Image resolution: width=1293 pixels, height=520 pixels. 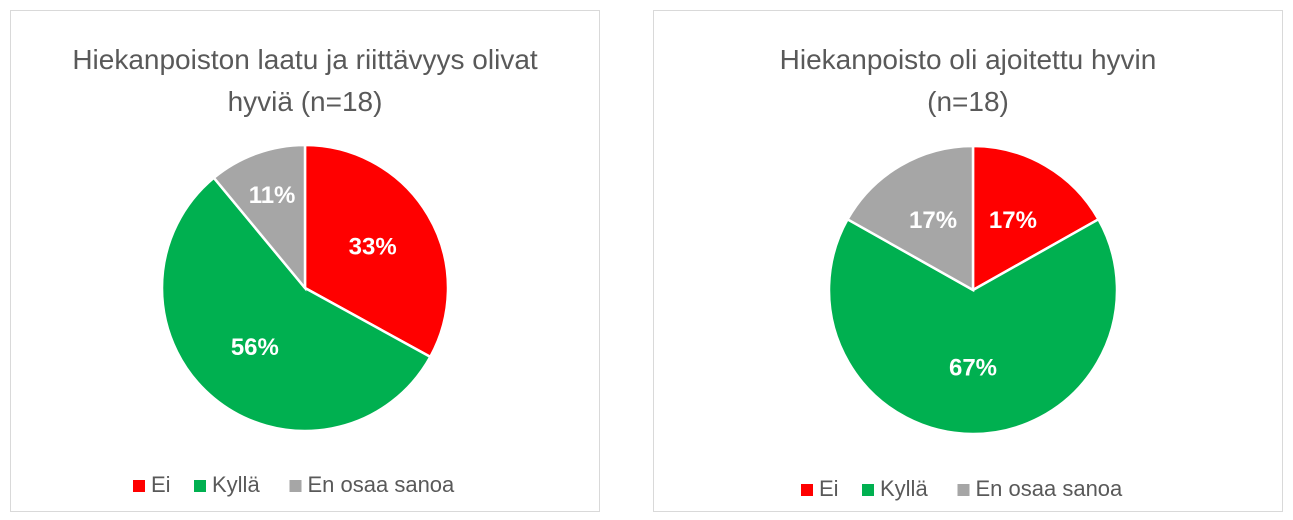 I want to click on data-label: 11%, so click(x=272, y=195).